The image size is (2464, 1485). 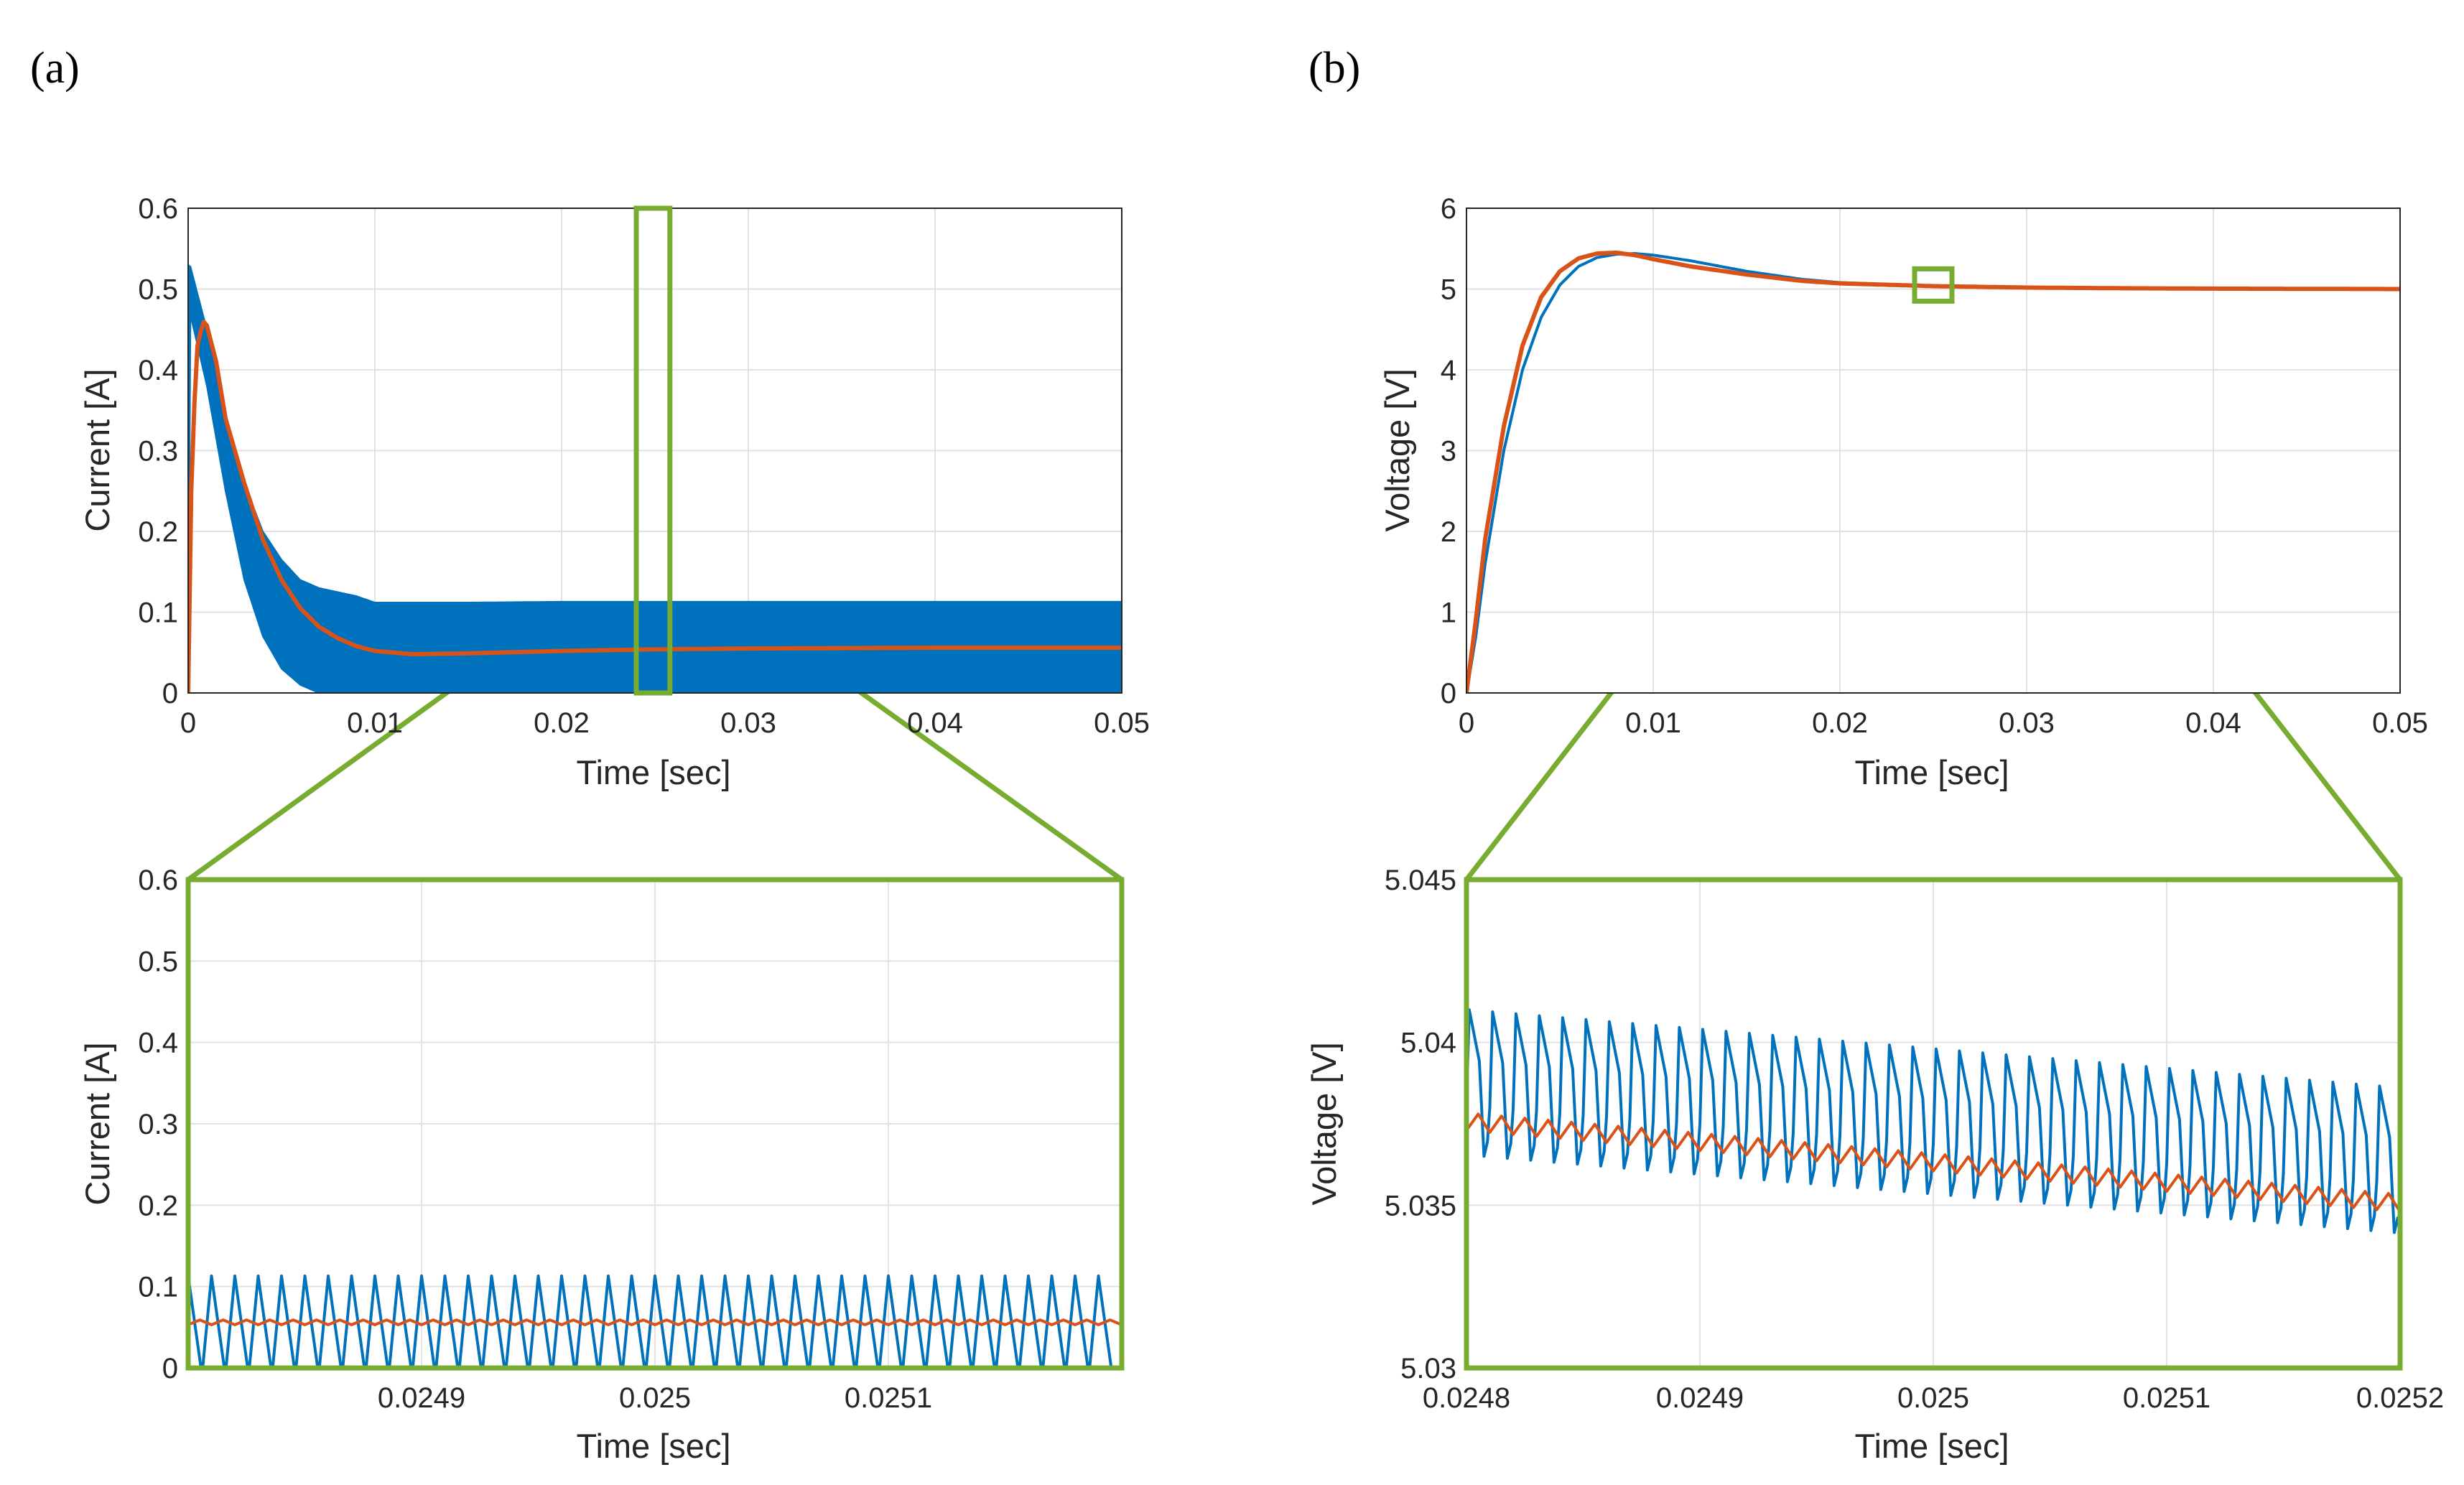 What do you see at coordinates (653, 1446) in the screenshot?
I see `xlabel-a-bottom: Time [sec]` at bounding box center [653, 1446].